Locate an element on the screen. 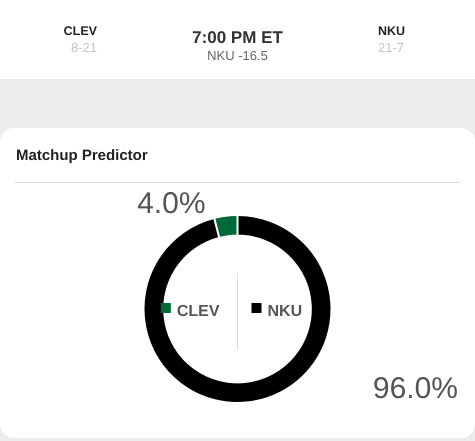  legend-label: NKU is located at coordinates (285, 311).